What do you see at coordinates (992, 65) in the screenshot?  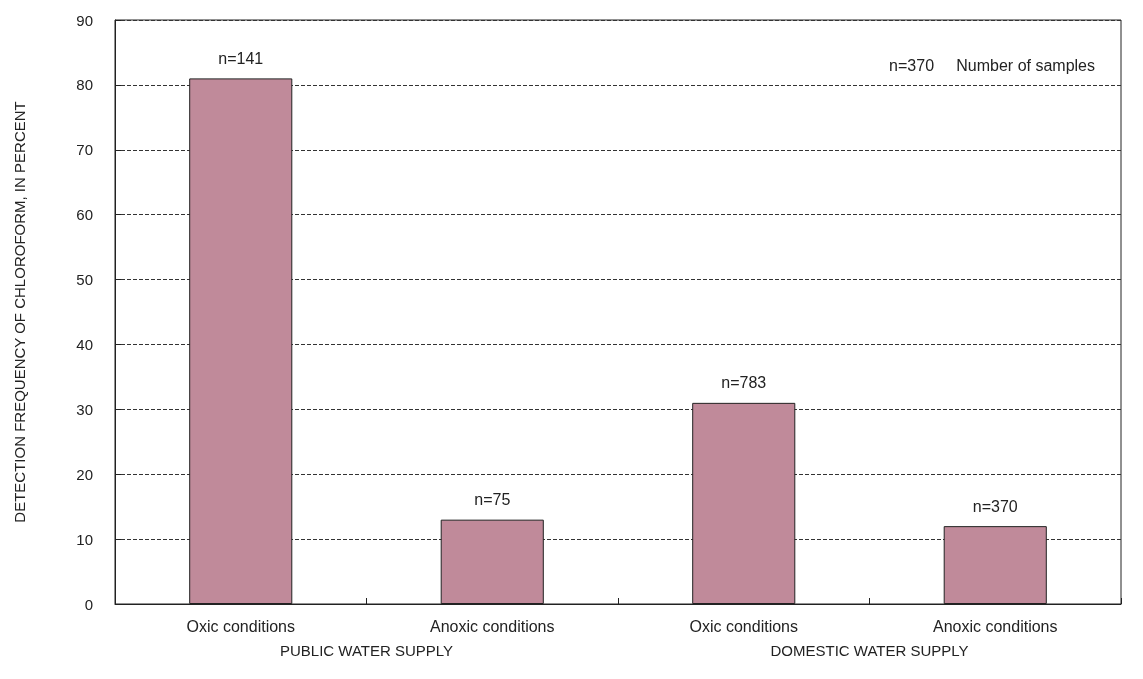 I see `annotation: n=370 Number of samples` at bounding box center [992, 65].